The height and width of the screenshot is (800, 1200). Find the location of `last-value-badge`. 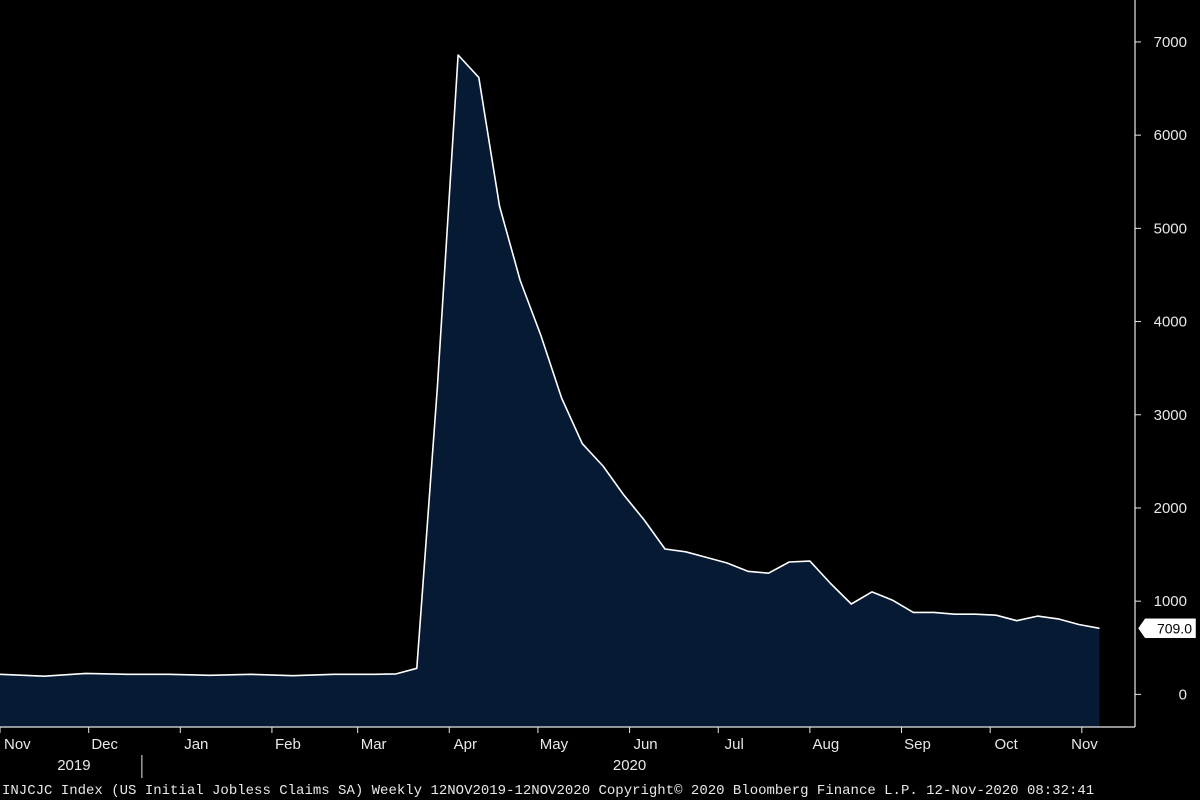

last-value-badge is located at coordinates (1167, 628).